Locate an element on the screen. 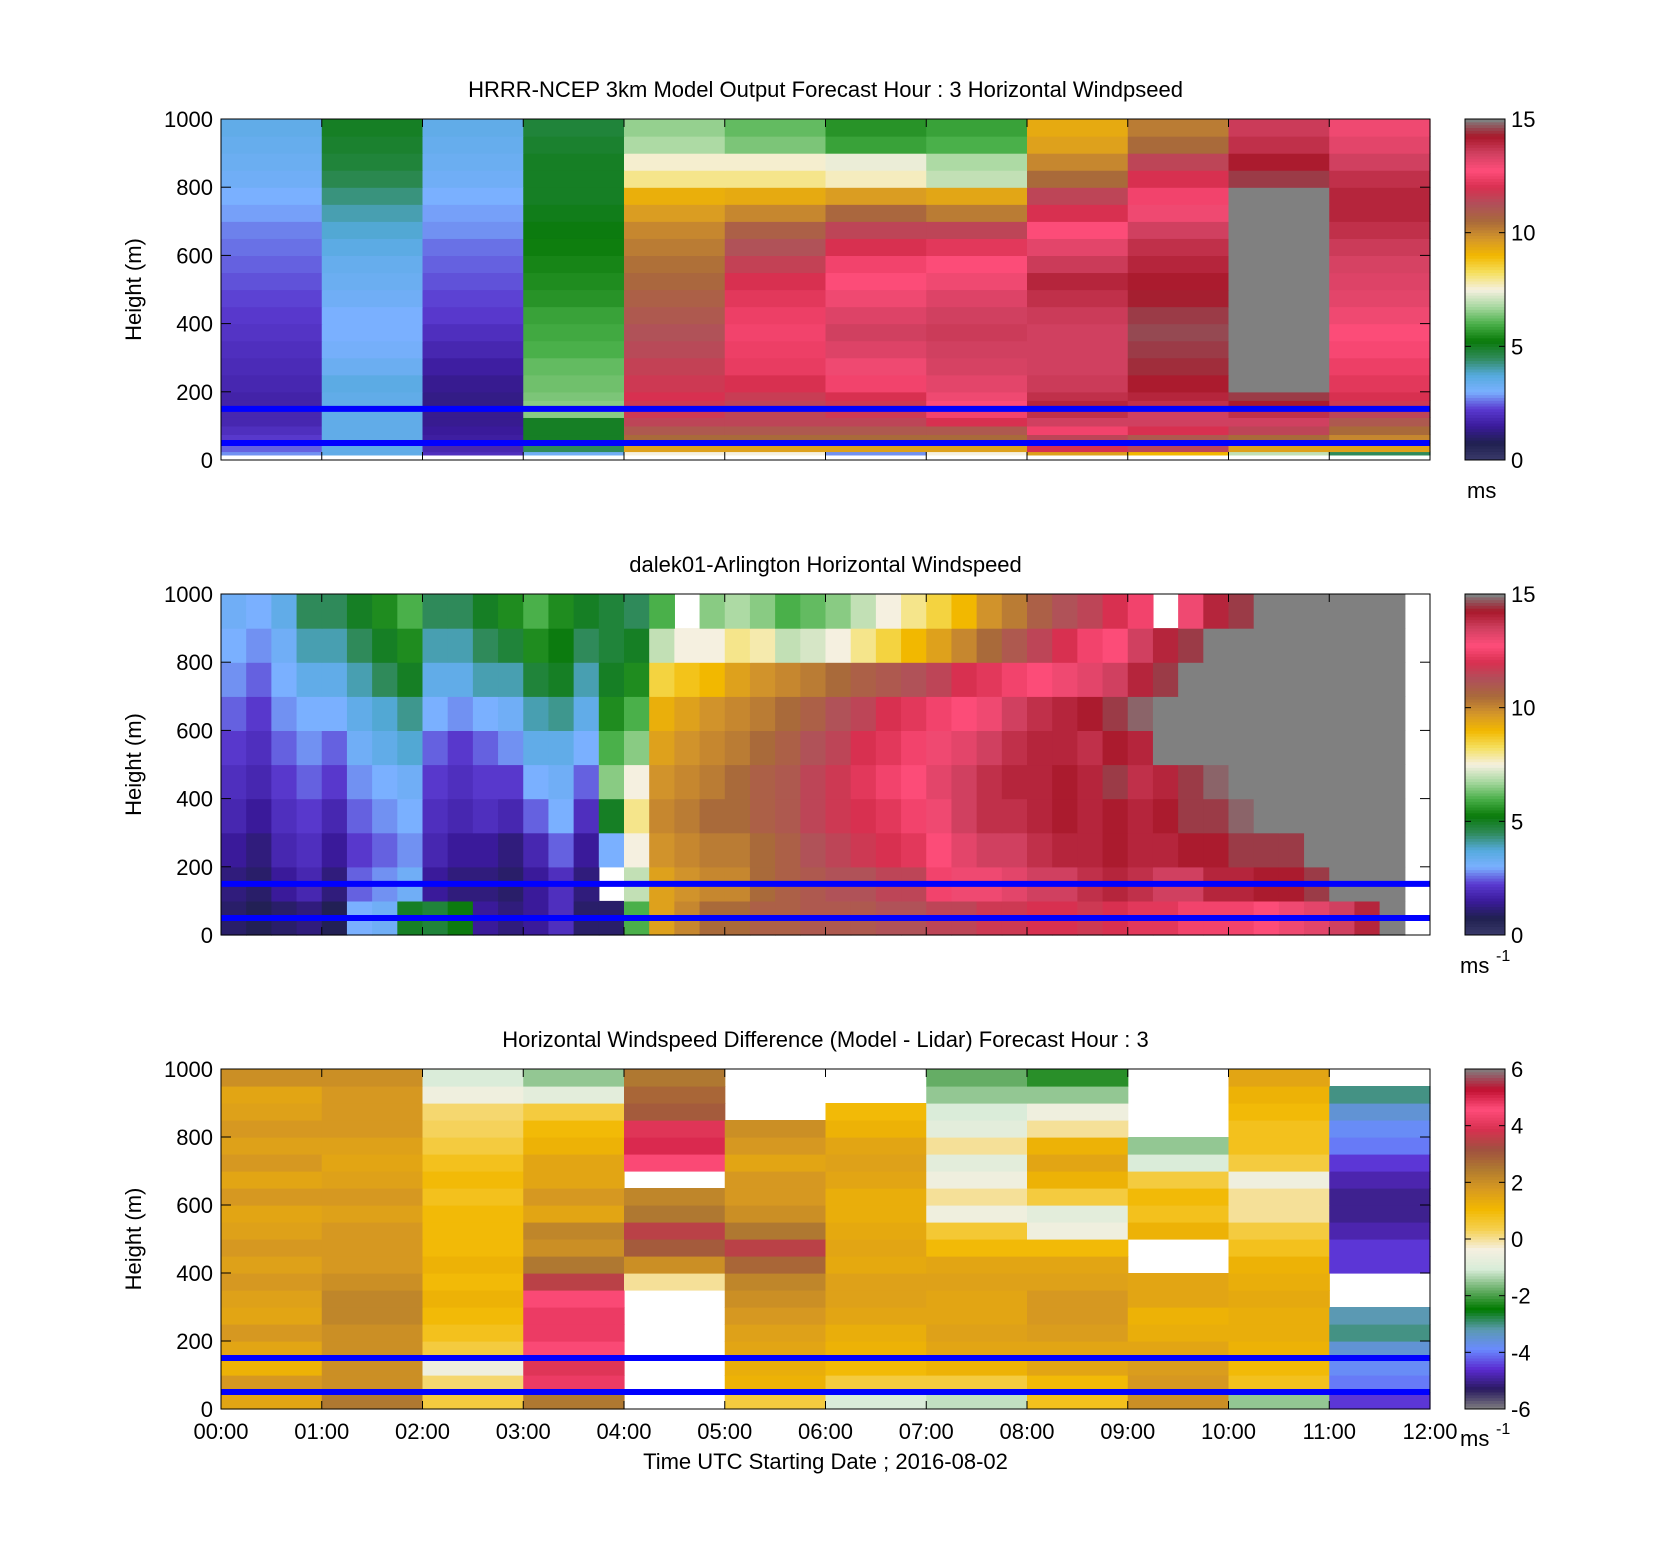  x-tick-label: 06:00 is located at coordinates (825, 1431).